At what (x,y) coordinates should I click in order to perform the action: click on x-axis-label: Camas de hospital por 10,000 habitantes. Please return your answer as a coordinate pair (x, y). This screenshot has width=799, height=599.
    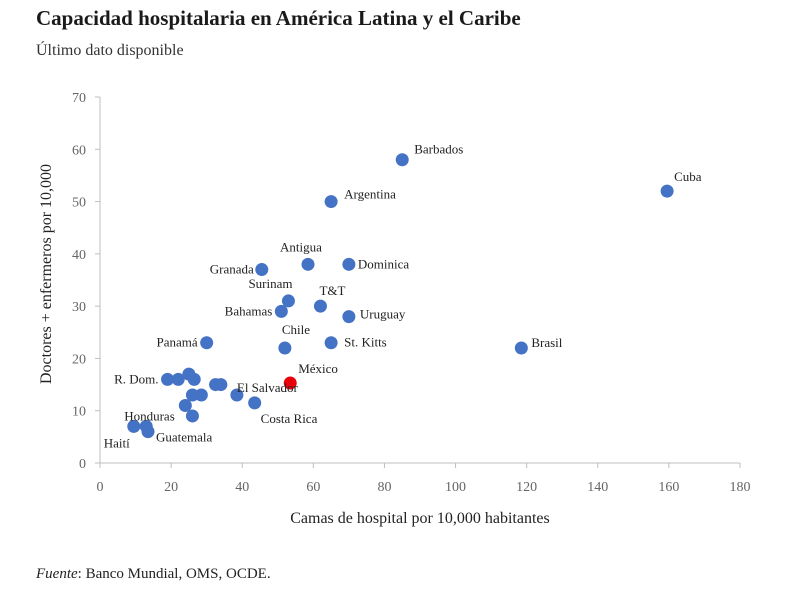
    Looking at the image, I should click on (420, 518).